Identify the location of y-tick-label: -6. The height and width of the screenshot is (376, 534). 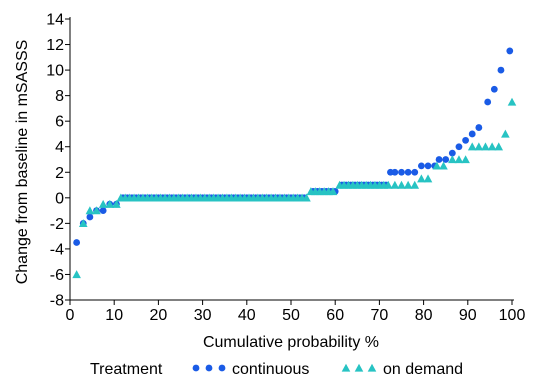
(57, 275).